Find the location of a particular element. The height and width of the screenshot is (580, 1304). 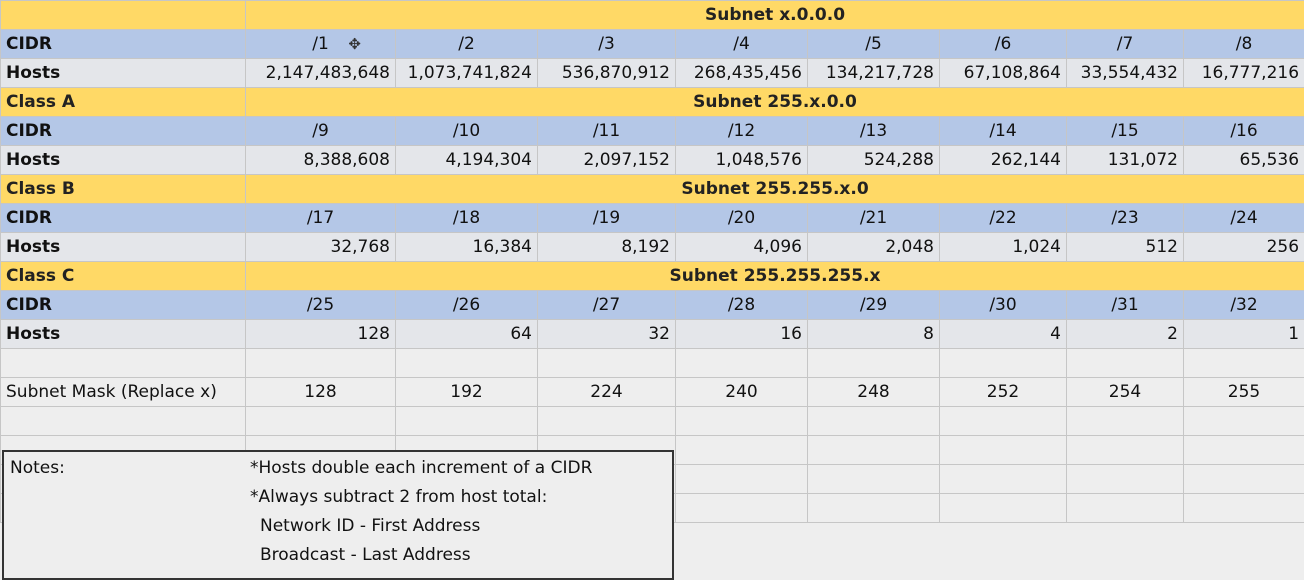

cidr-cell: /3 is located at coordinates (607, 44).